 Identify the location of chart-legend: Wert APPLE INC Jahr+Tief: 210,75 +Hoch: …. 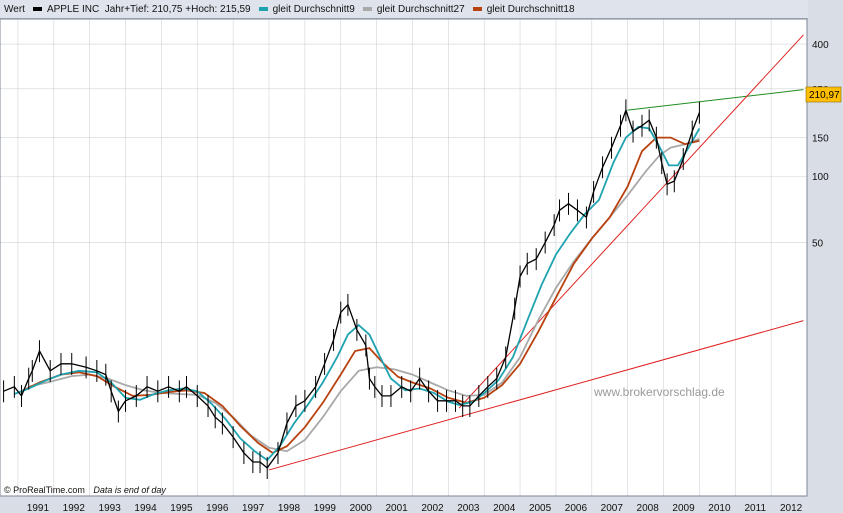
(404, 9).